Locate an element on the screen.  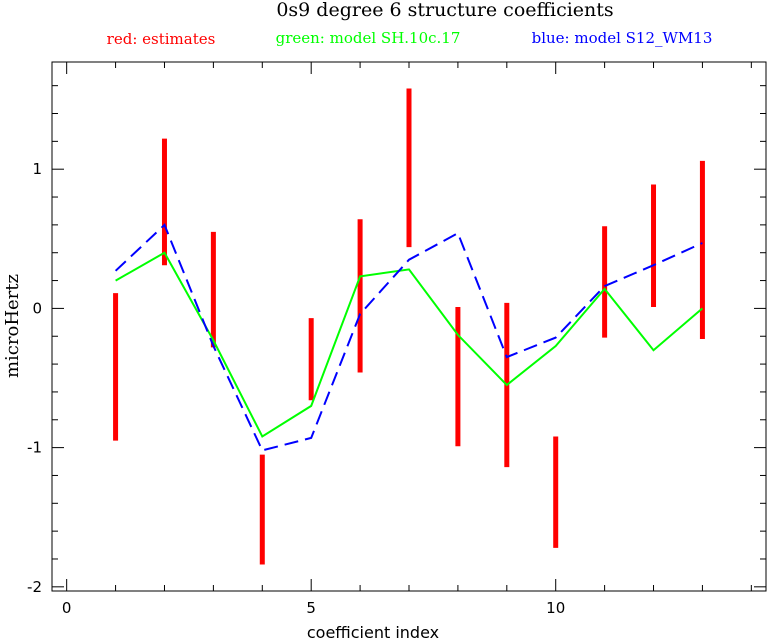
x-axis-label: coefficient index is located at coordinates (373, 632).